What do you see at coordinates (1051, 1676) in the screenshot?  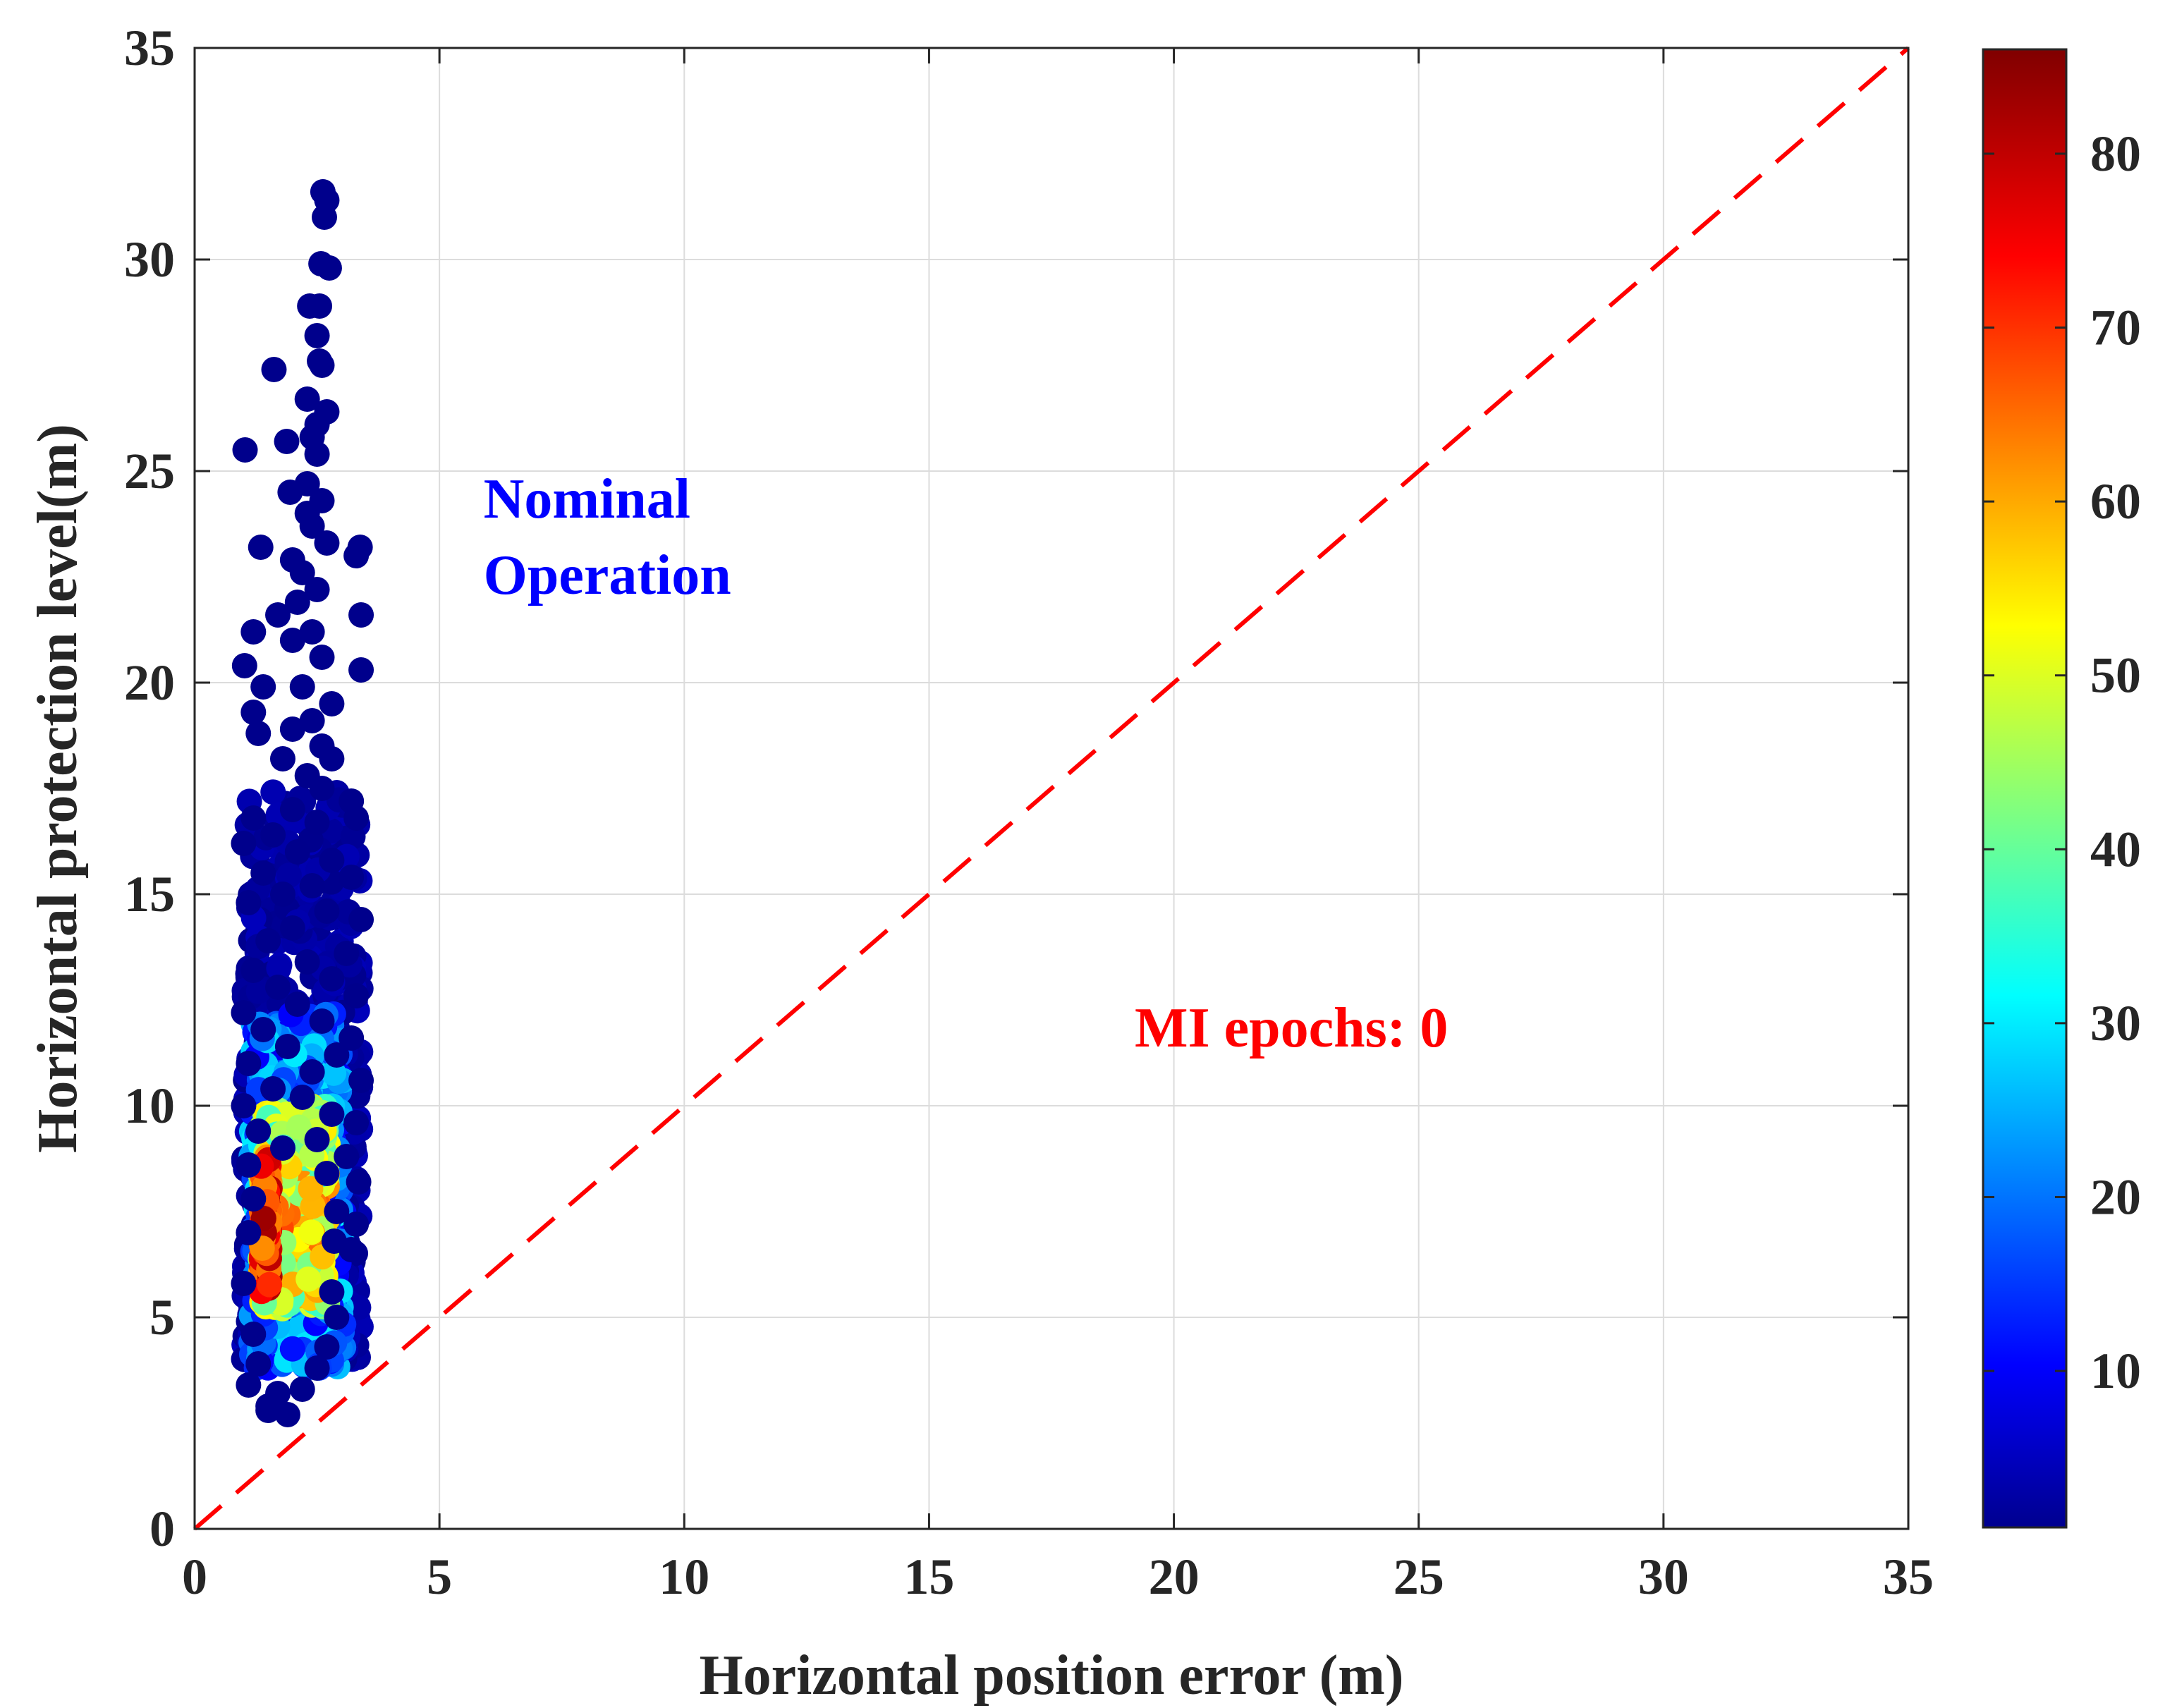 I see `x-axis-label: Horizontal position error (m)` at bounding box center [1051, 1676].